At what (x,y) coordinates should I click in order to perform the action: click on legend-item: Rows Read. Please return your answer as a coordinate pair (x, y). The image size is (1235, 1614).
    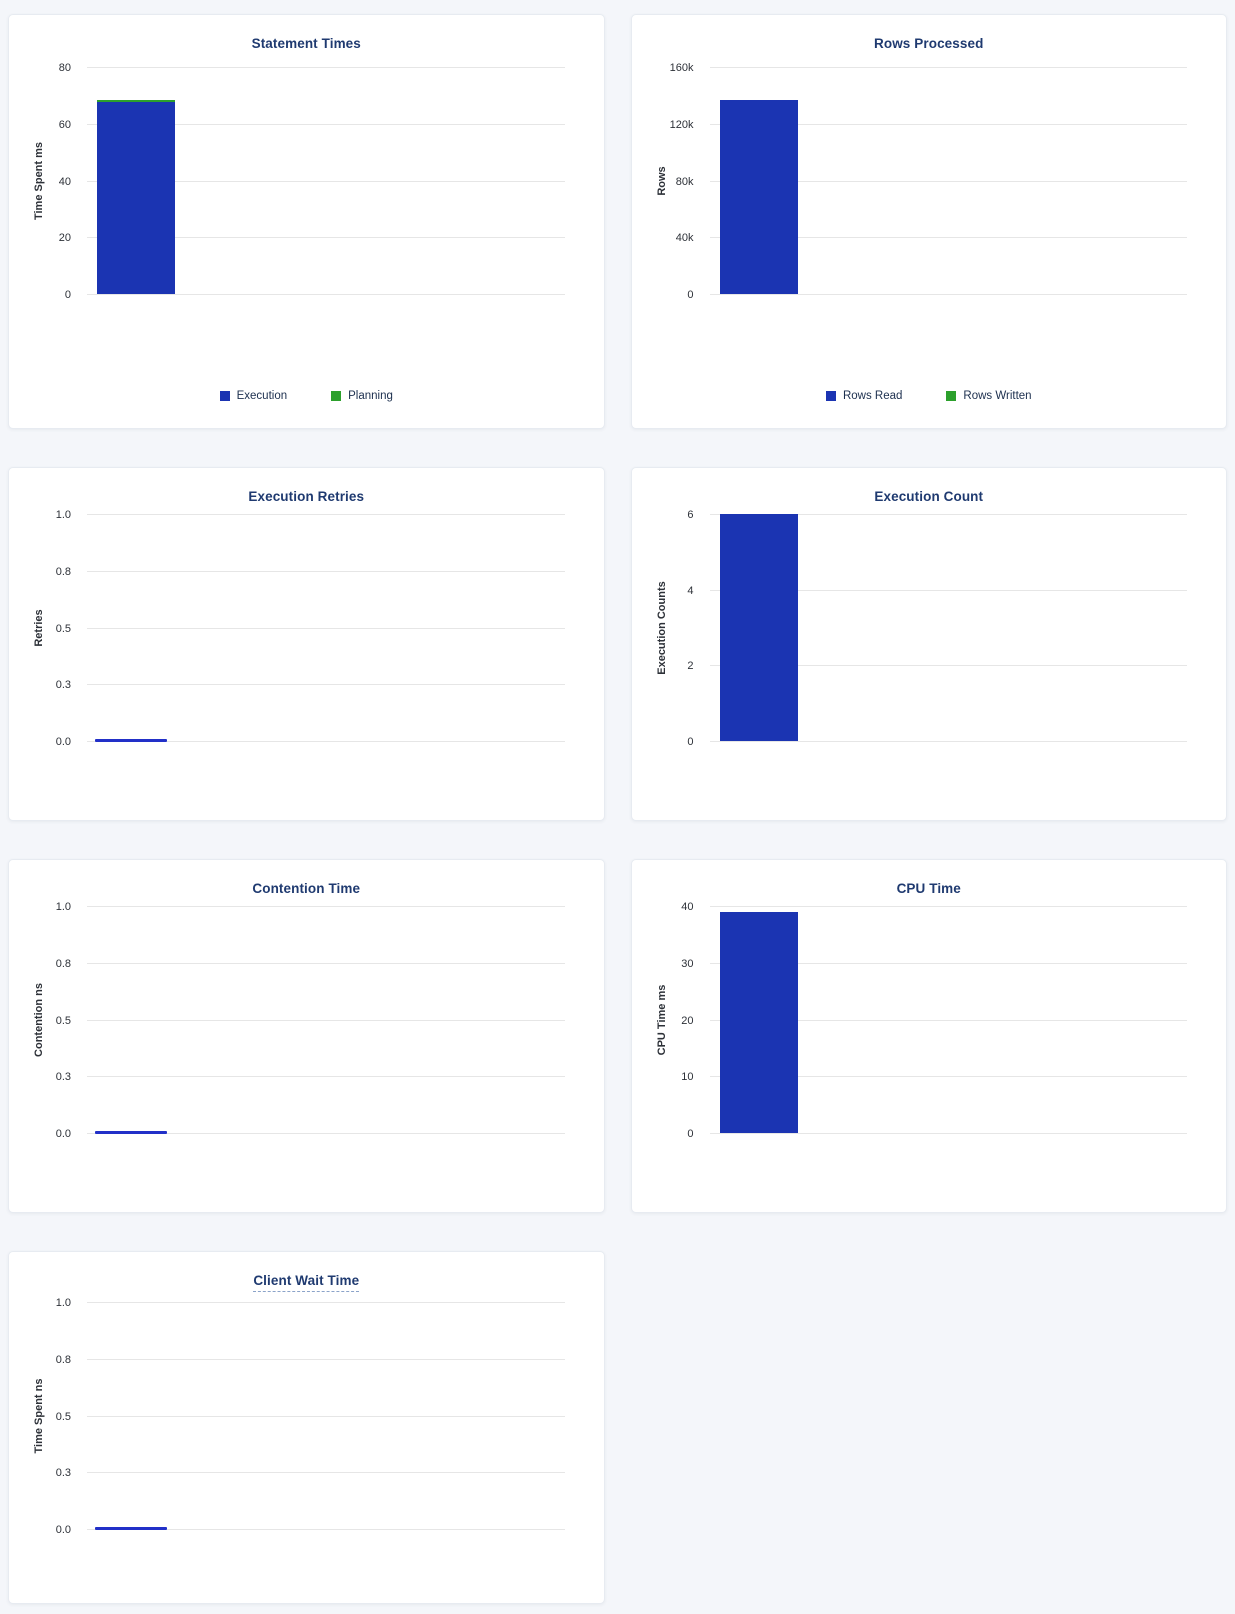
    Looking at the image, I should click on (864, 396).